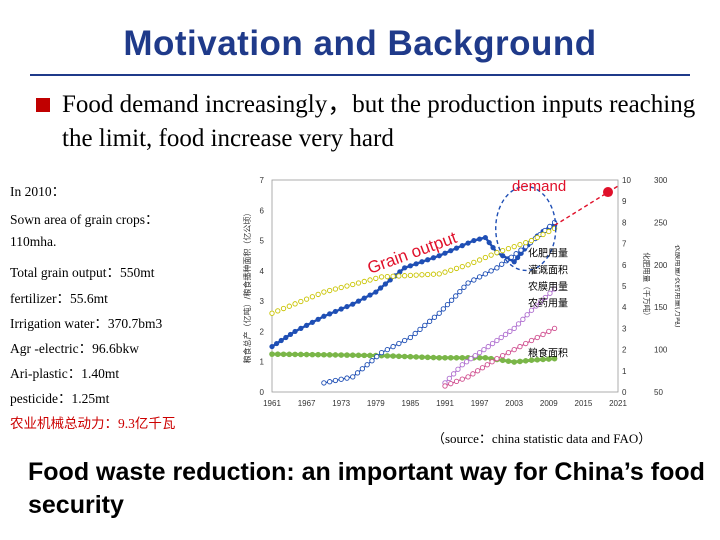 This screenshot has height=540, width=720. I want to click on right-tick-label: 6, so click(624, 265).